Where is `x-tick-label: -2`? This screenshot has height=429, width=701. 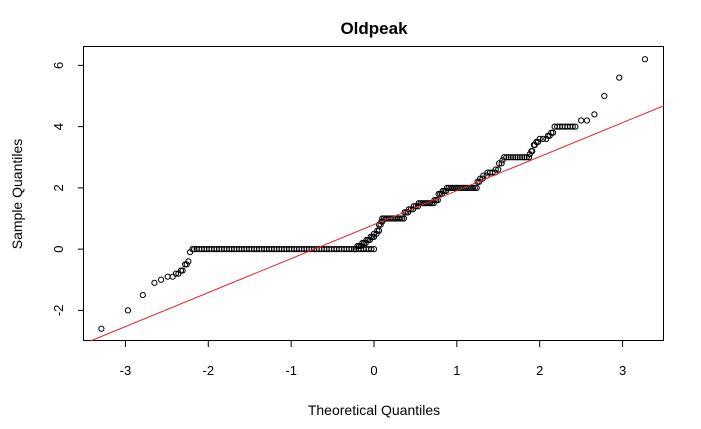 x-tick-label: -2 is located at coordinates (209, 370).